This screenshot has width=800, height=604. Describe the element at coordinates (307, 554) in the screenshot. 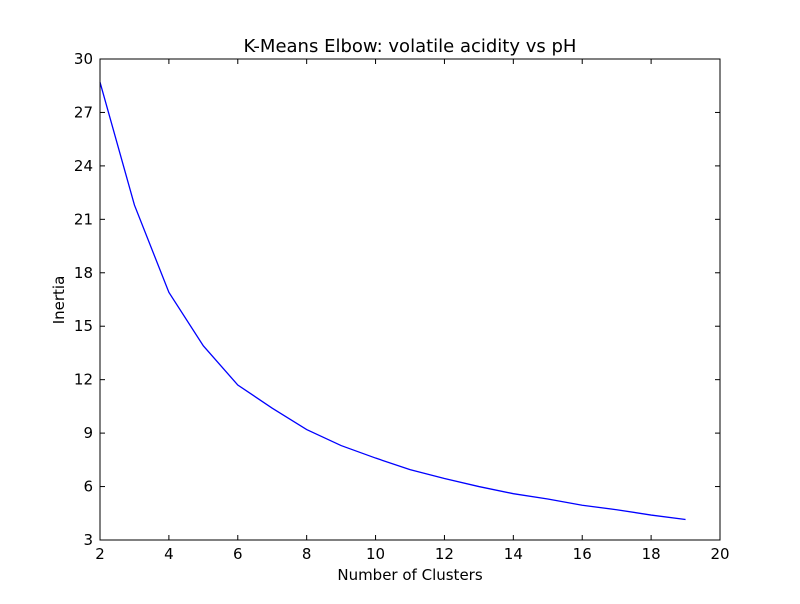

I see `x-tick-label: 8` at that location.